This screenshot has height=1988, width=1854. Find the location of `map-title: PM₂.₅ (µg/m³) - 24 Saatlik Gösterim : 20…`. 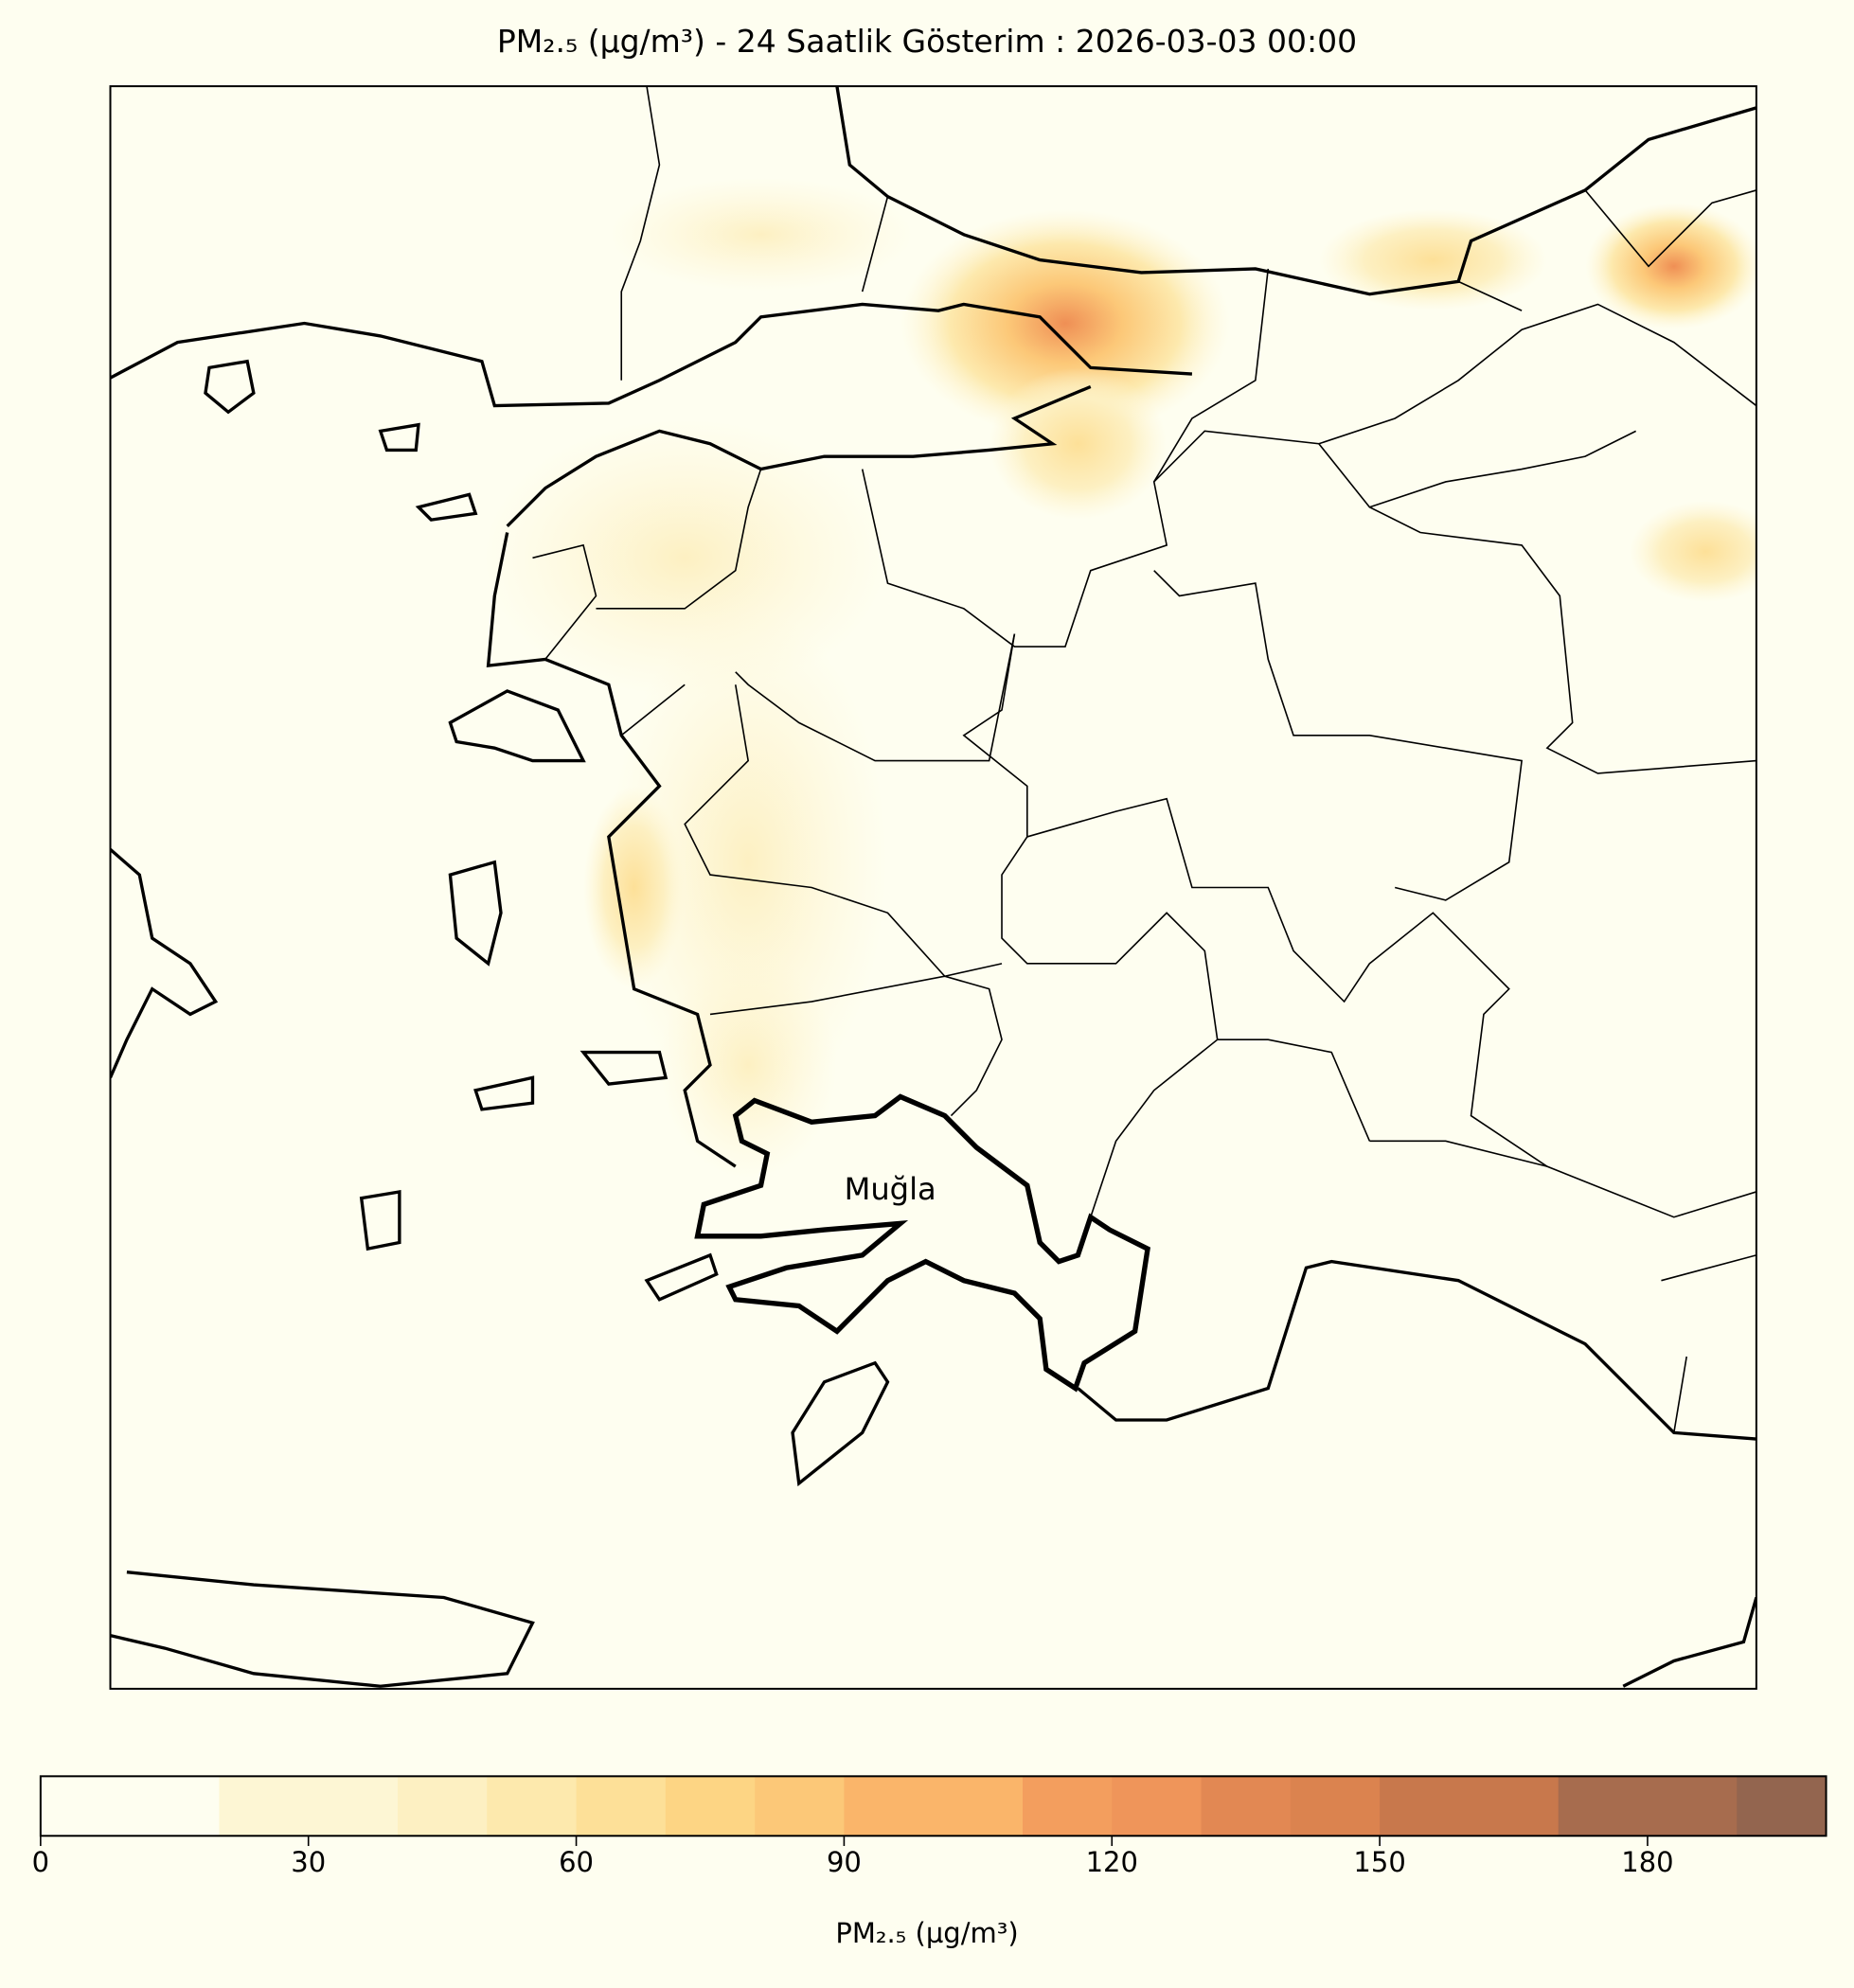

map-title: PM₂.₅ (µg/m³) - 24 Saatlik Gösterim : 20… is located at coordinates (927, 41).